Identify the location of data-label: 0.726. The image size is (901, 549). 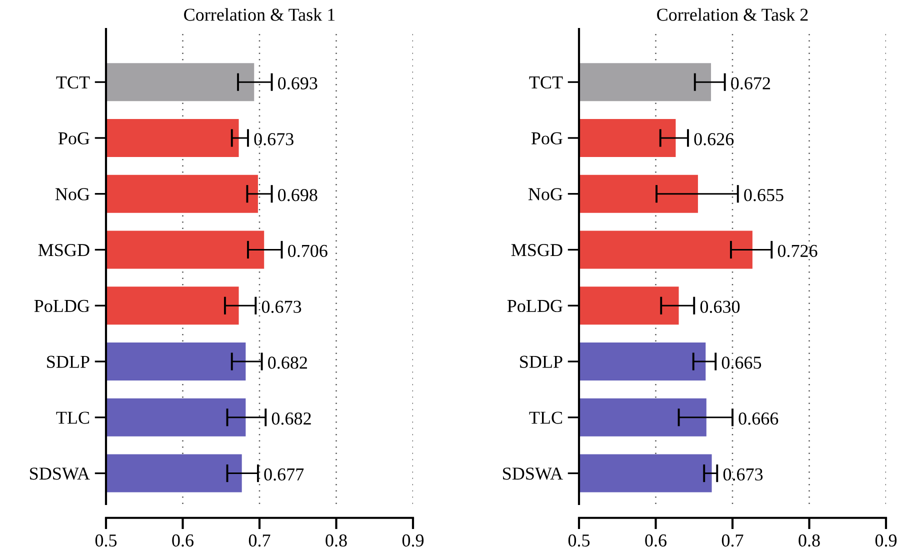
(798, 251).